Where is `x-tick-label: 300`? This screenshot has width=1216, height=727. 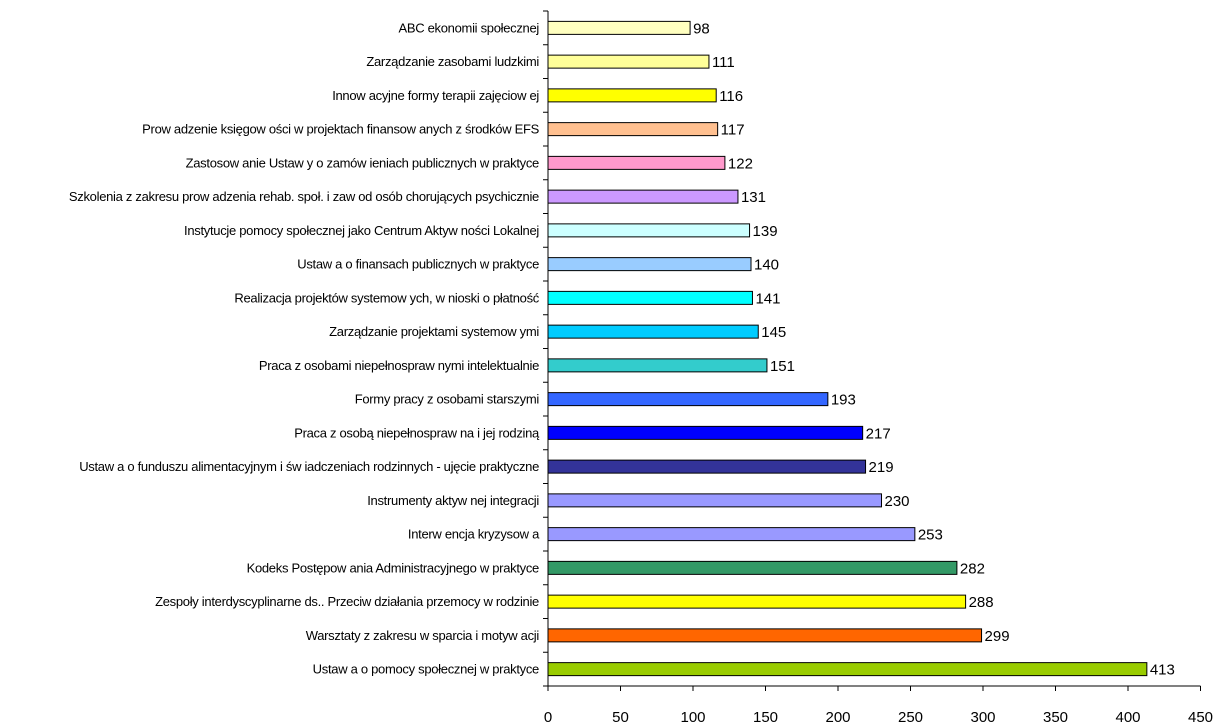
x-tick-label: 300 is located at coordinates (982, 717).